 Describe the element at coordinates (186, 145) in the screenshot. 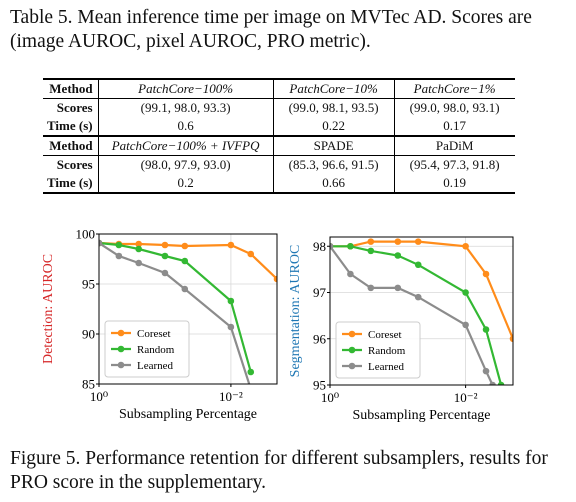

I see `table-cell: PatchCore−100% + IVFPQ` at that location.